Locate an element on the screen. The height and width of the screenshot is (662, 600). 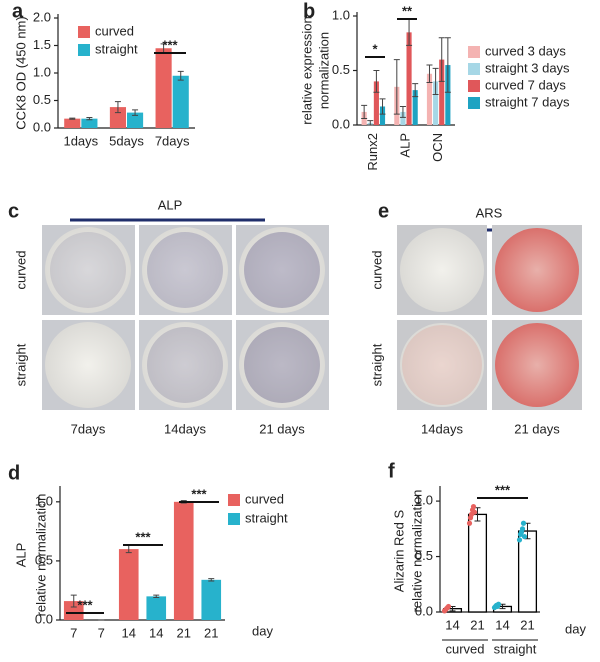
y-axis-label: CCK8 OD (450 nm) is located at coordinates (20, 72).